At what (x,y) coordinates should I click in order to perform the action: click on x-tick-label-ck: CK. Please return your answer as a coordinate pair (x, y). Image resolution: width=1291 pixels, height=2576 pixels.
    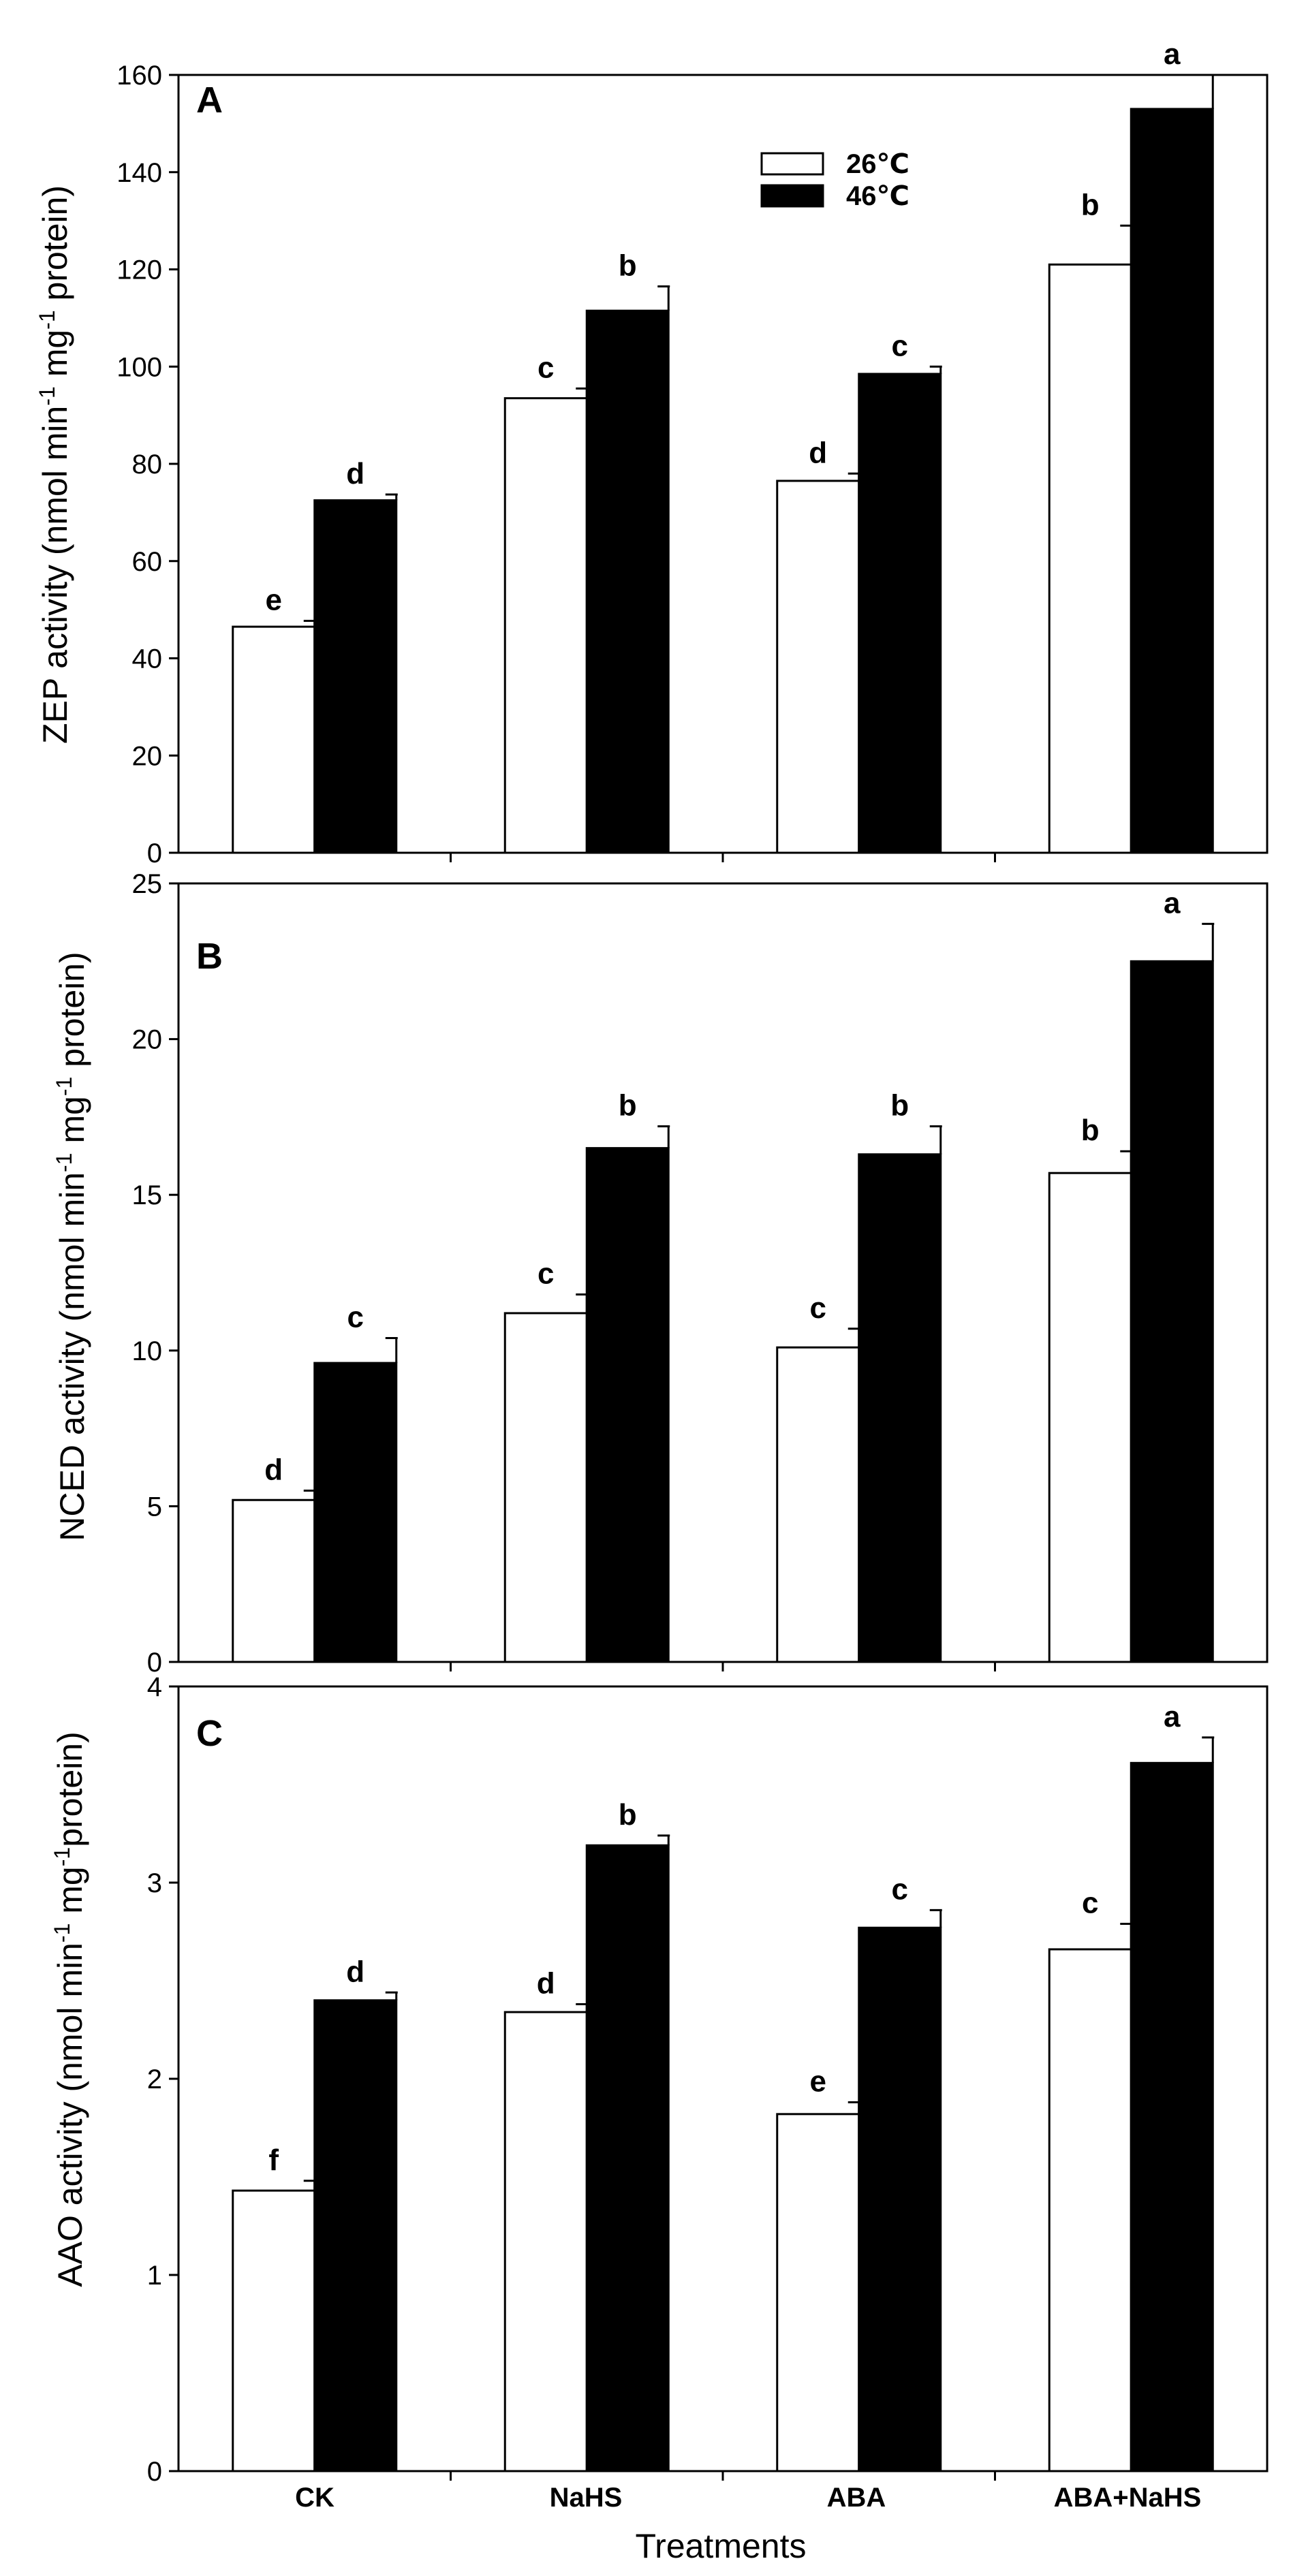
    Looking at the image, I should click on (315, 2498).